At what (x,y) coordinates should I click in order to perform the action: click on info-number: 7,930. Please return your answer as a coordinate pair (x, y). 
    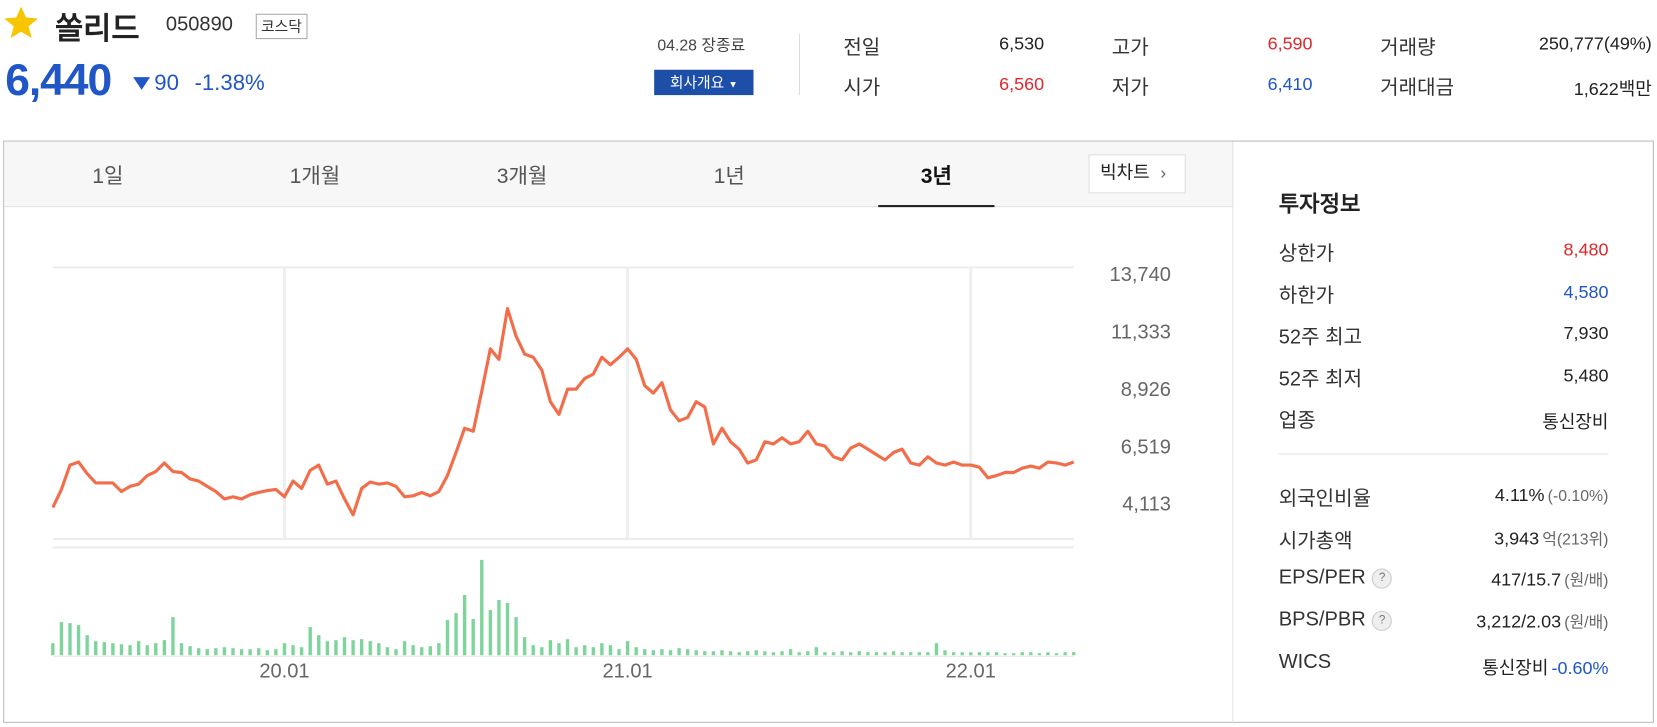
    Looking at the image, I should click on (1586, 333).